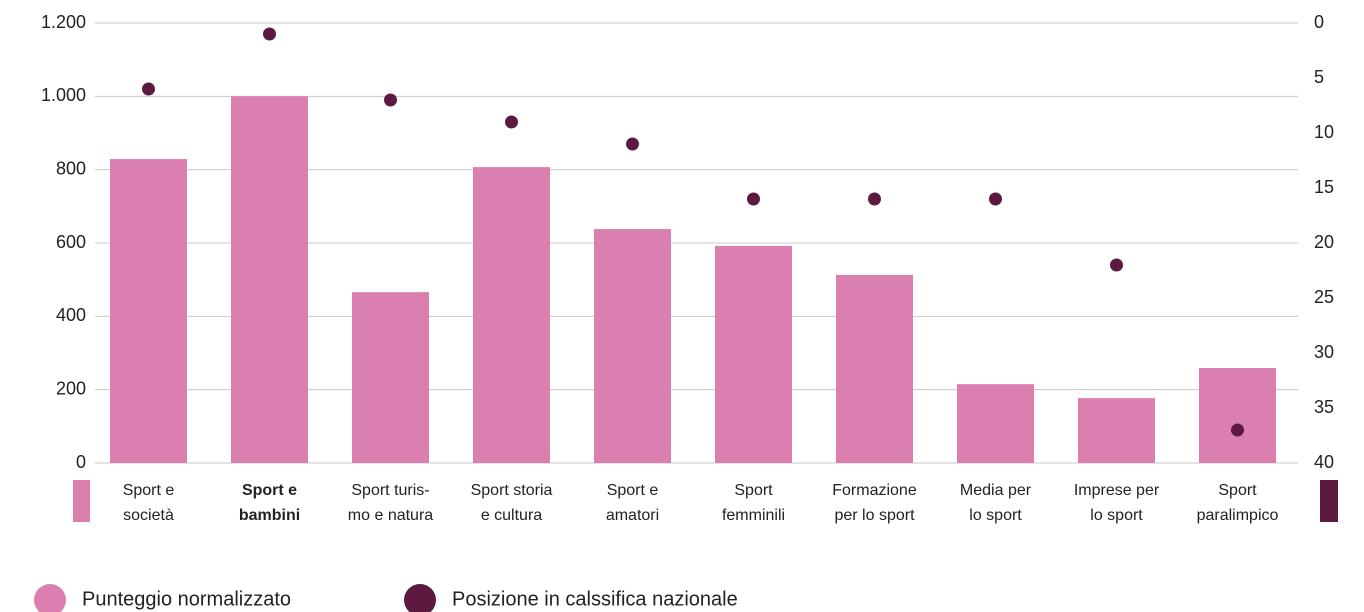 Image resolution: width=1364 pixels, height=612 pixels. What do you see at coordinates (1324, 407) in the screenshot?
I see `y2-tick-label: 35` at bounding box center [1324, 407].